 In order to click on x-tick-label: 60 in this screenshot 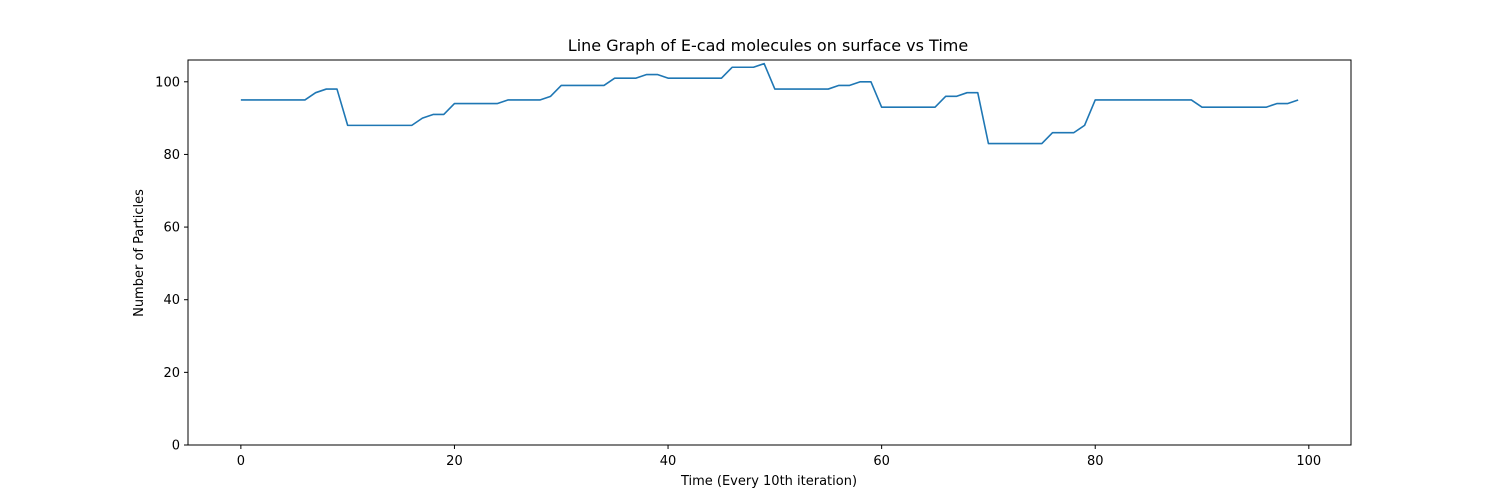, I will do `click(881, 461)`.